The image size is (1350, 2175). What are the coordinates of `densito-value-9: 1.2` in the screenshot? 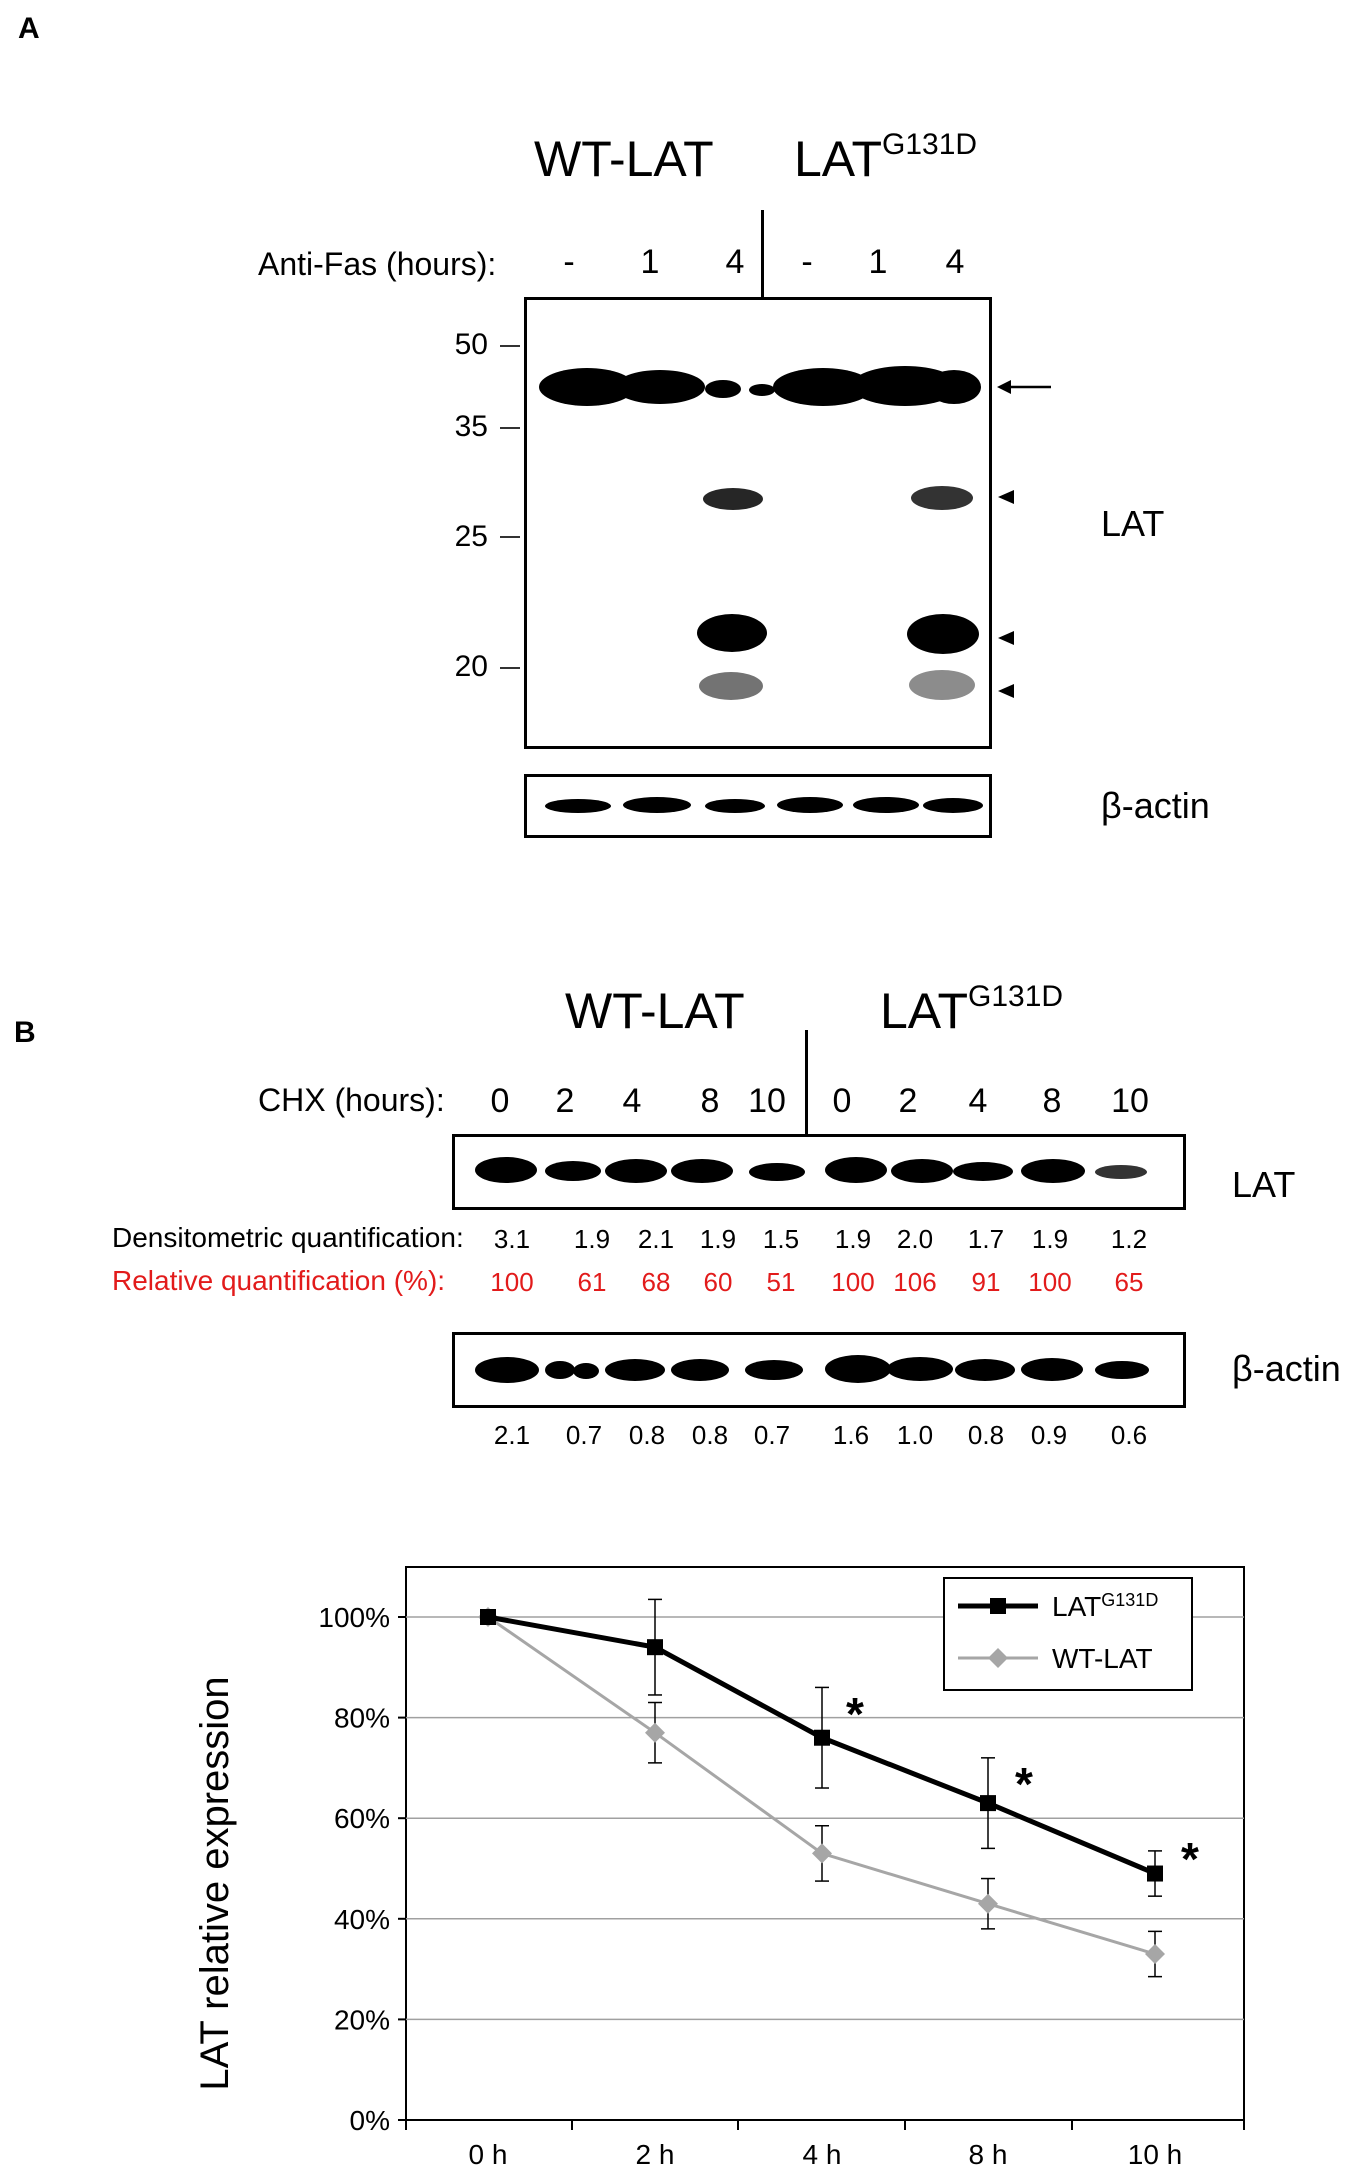 It's located at (1129, 1239).